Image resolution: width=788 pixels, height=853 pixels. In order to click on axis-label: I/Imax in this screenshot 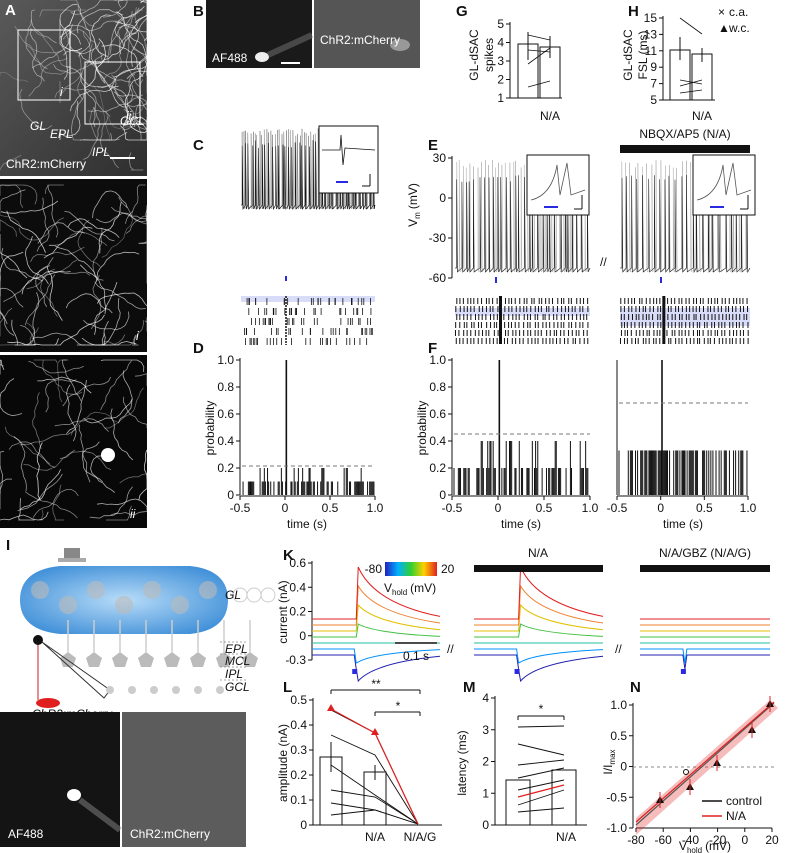, I will do `click(609, 761)`.